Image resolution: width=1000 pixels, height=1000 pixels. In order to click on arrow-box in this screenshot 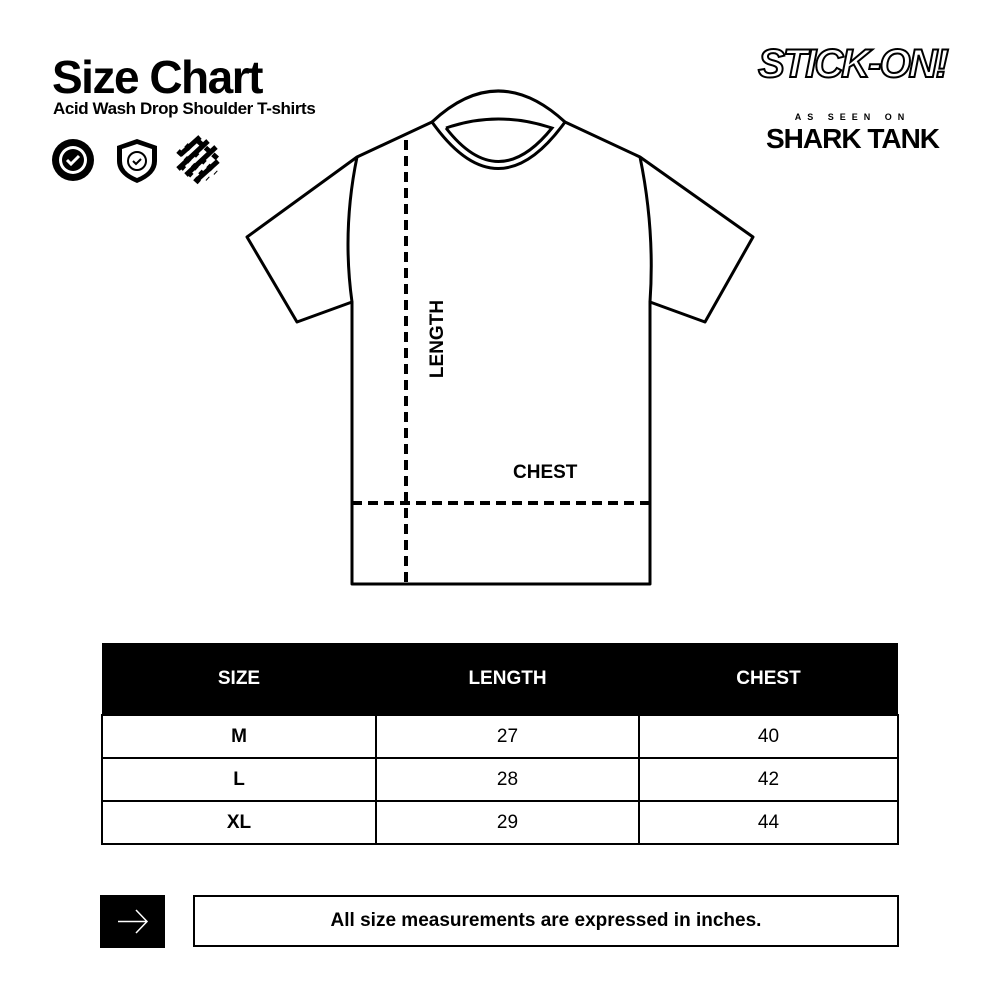, I will do `click(132, 921)`.